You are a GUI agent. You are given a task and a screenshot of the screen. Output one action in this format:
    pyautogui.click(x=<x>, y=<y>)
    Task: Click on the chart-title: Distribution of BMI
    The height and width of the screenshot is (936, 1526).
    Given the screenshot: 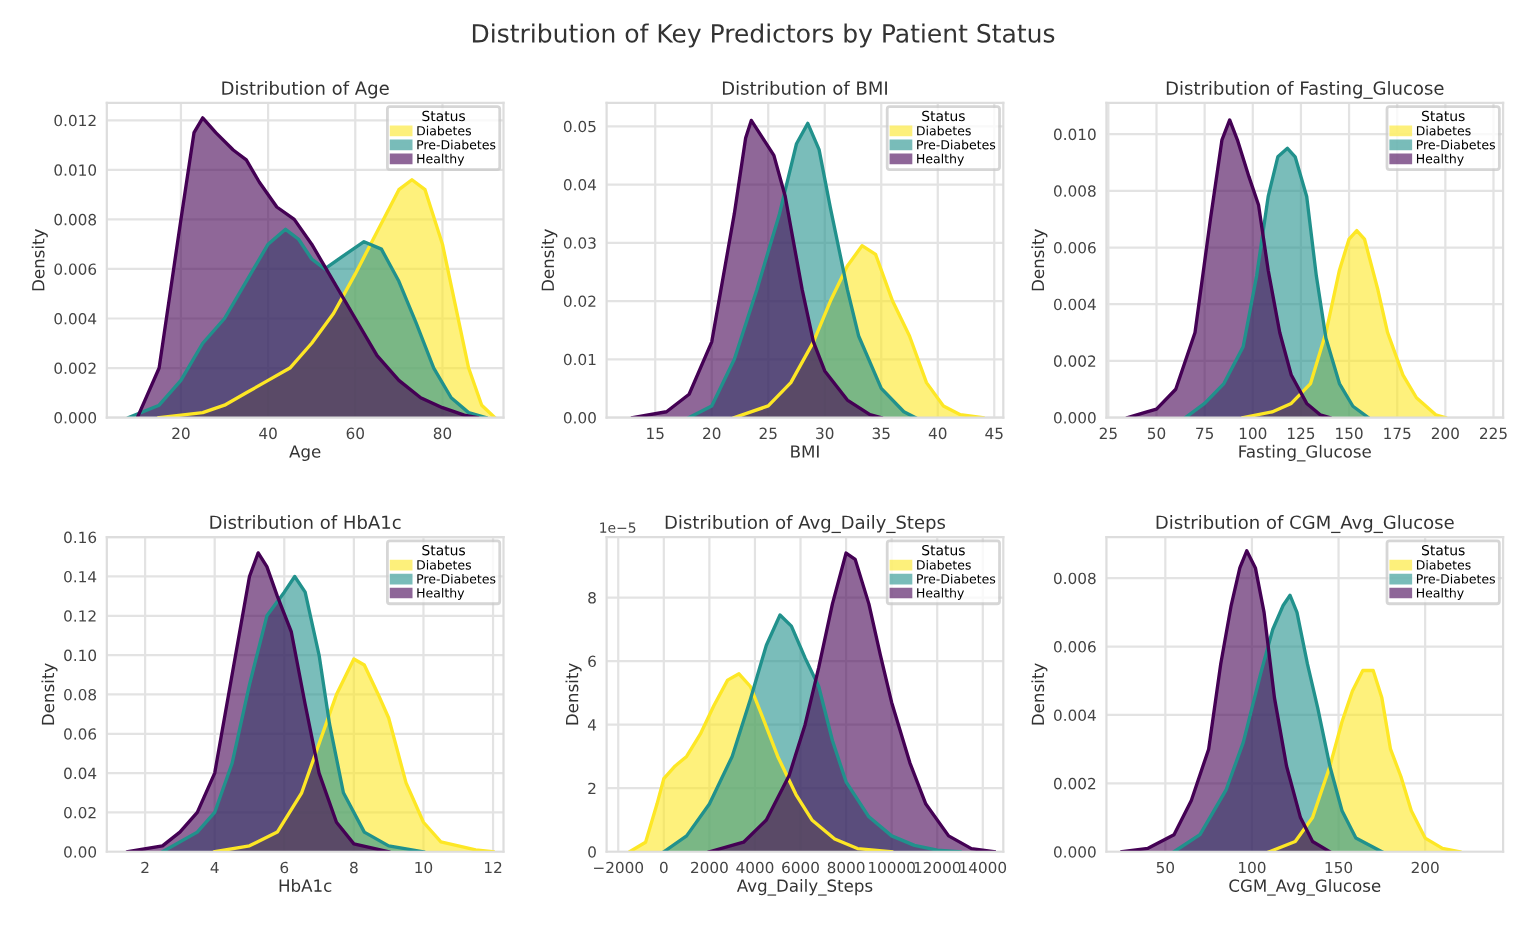 What is the action you would take?
    pyautogui.click(x=804, y=87)
    